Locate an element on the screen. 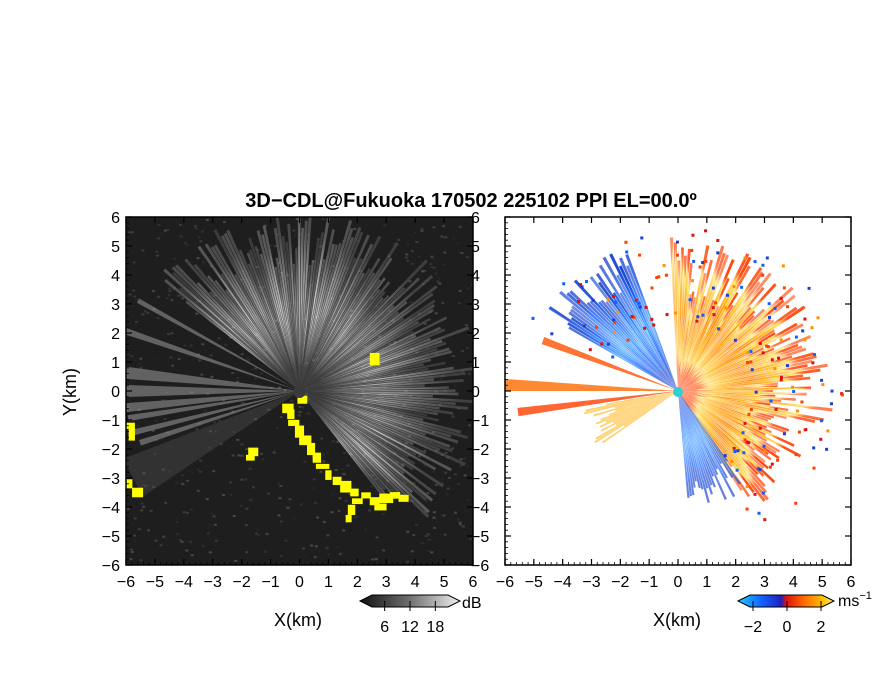 This screenshot has width=880, height=680. x-tick-label: −1 is located at coordinates (270, 582).